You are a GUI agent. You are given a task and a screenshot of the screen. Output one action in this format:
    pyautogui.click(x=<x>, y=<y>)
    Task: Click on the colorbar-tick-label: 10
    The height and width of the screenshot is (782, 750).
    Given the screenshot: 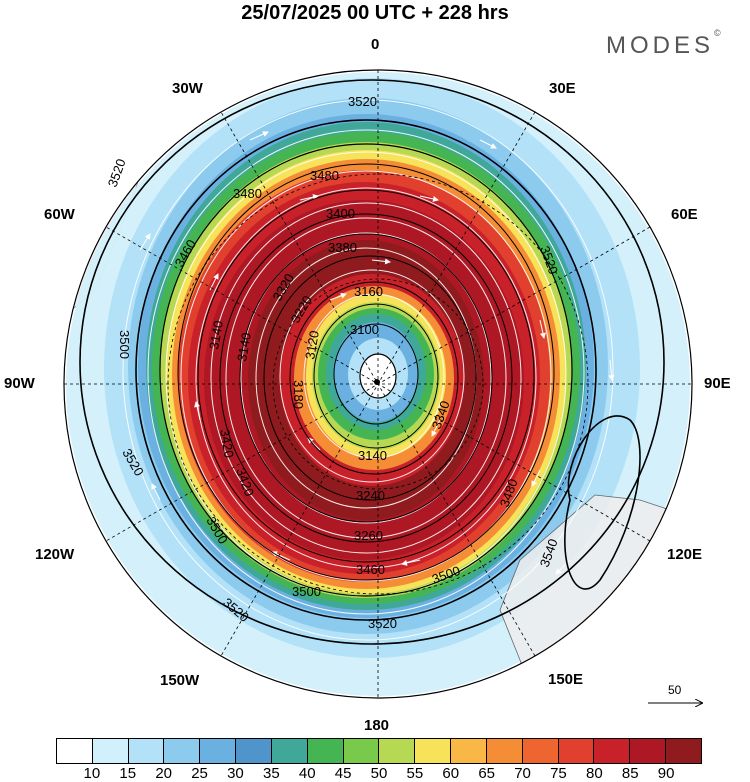 What is the action you would take?
    pyautogui.click(x=92, y=773)
    